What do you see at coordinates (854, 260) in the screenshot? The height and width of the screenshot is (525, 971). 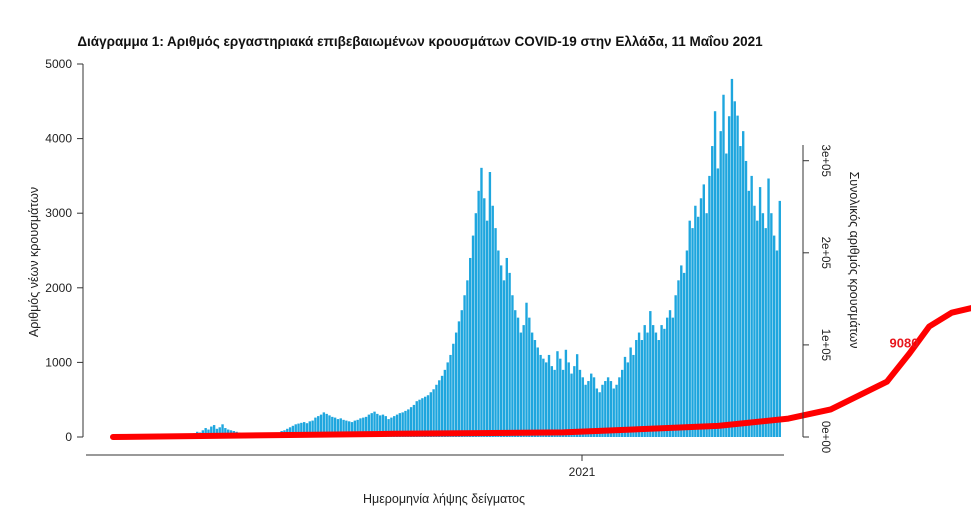 I see `right-axis-title: Συνολικός αριθμός κρουσμάτων` at bounding box center [854, 260].